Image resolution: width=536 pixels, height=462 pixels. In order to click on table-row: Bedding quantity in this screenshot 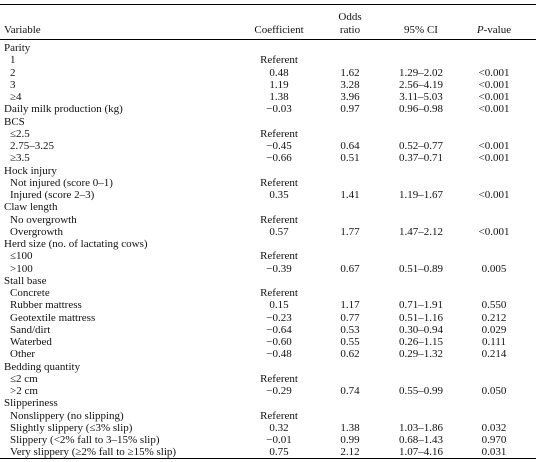, I will do `click(268, 367)`.